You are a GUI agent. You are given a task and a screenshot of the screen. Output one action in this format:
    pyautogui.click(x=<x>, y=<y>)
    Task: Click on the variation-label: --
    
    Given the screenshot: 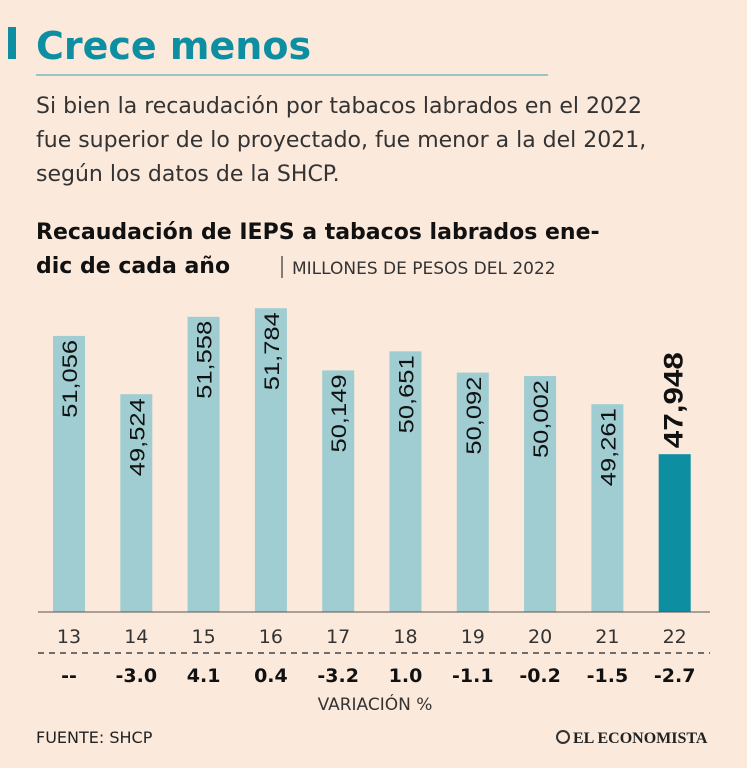 What is the action you would take?
    pyautogui.click(x=69, y=676)
    